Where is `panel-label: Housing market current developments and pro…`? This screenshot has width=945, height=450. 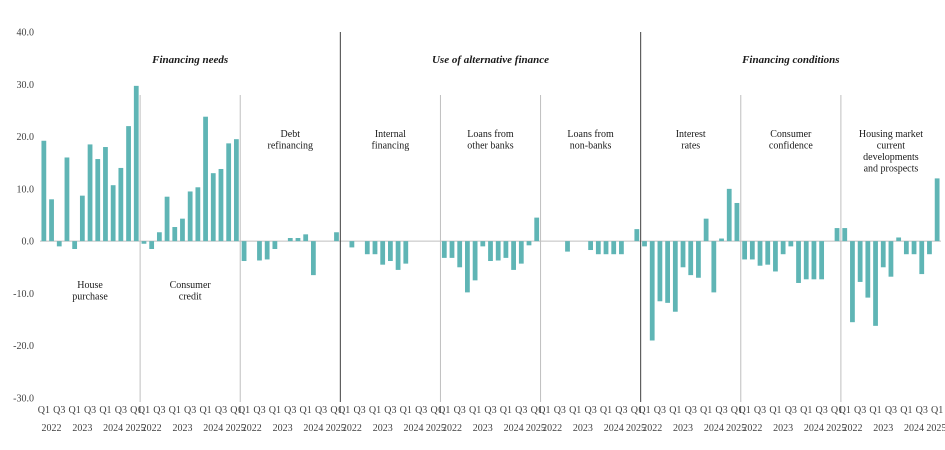 panel-label: Housing market current developments and pro… is located at coordinates (891, 152).